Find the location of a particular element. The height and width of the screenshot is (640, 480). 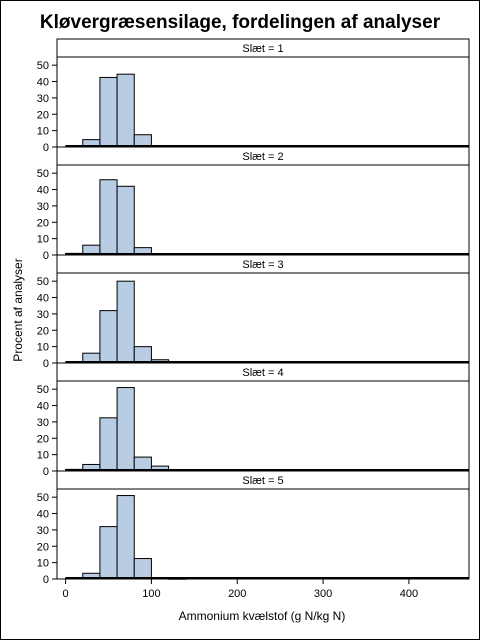

panel-strip-label: Slæt = 3 is located at coordinates (262, 265).